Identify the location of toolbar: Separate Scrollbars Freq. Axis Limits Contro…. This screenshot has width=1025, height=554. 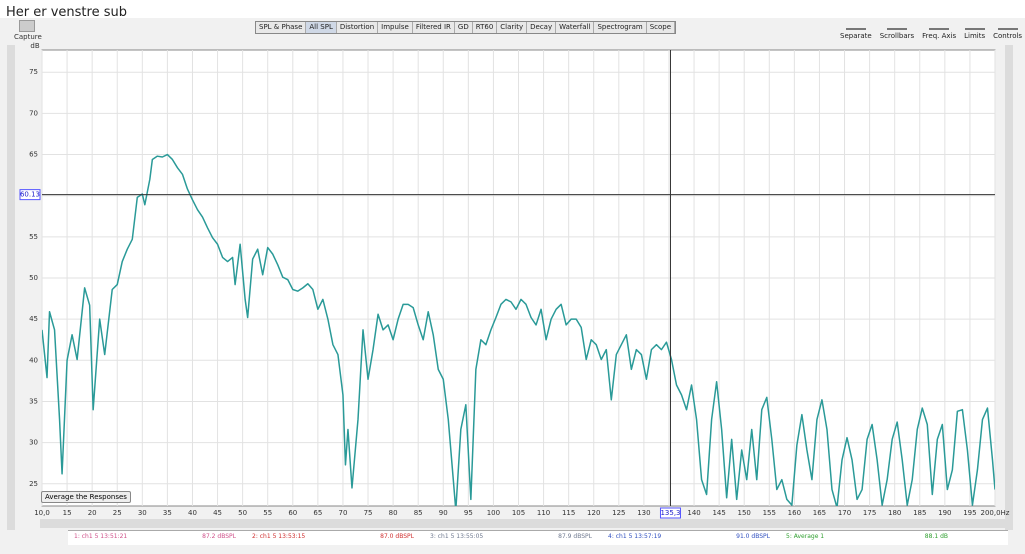
(931, 29).